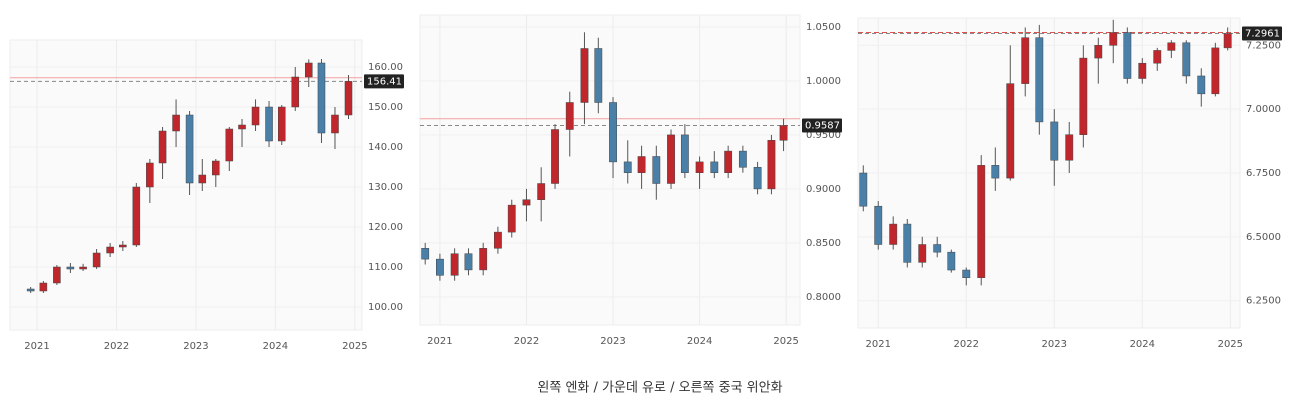 Image resolution: width=1308 pixels, height=410 pixels. Describe the element at coordinates (823, 81) in the screenshot. I see `y-tick-label: 1.0000` at that location.